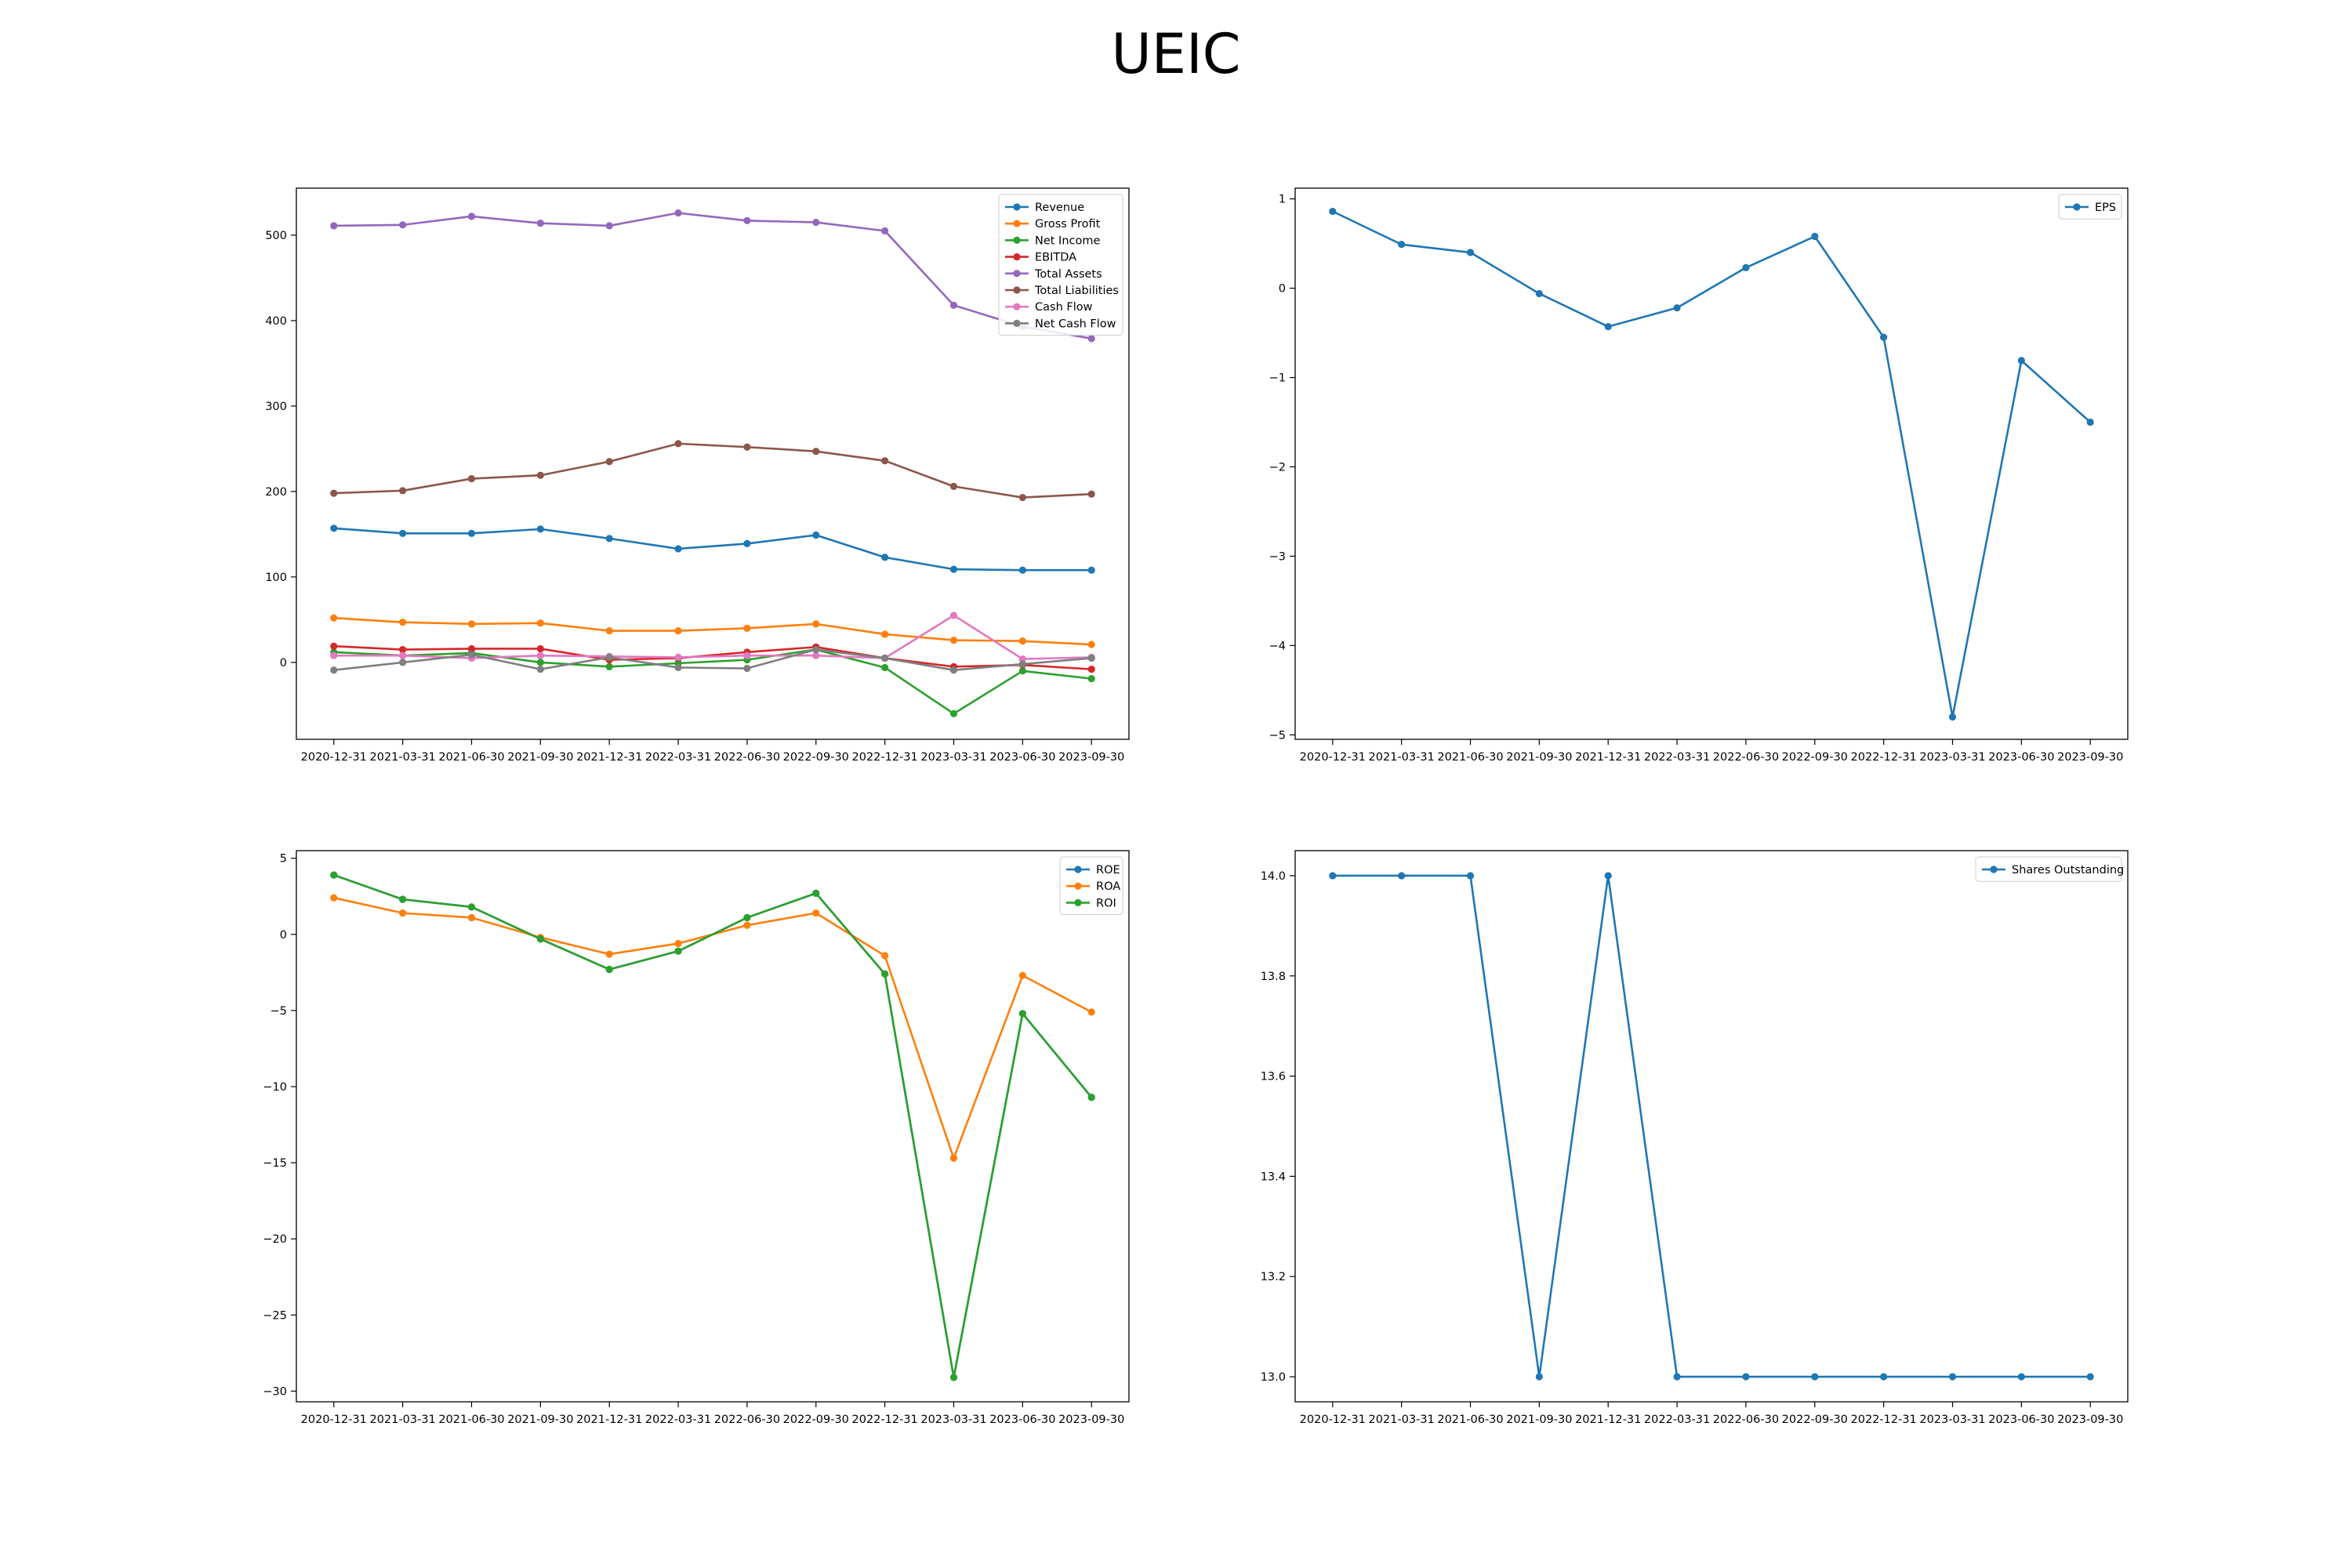 This screenshot has width=2352, height=1568. I want to click on legend-label: ROA, so click(1108, 886).